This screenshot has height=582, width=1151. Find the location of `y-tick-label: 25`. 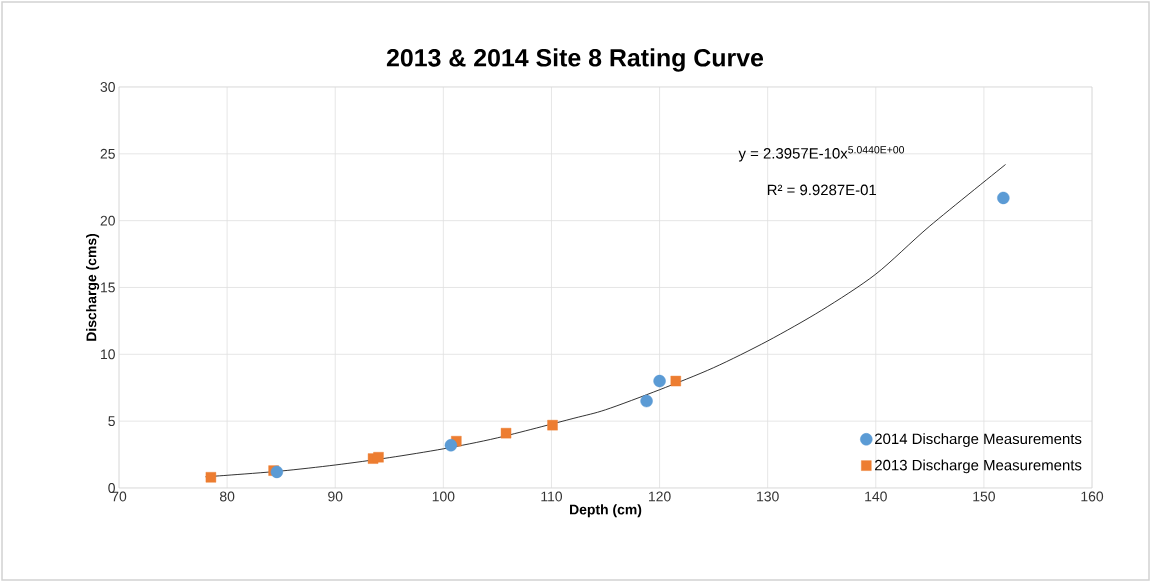

y-tick-label: 25 is located at coordinates (107, 153).